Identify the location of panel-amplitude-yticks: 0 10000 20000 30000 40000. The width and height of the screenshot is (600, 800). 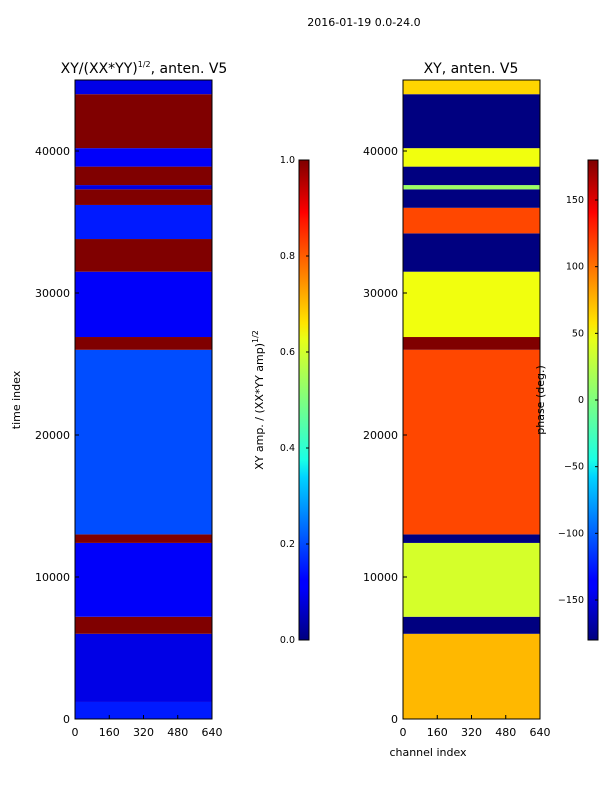
(57, 435).